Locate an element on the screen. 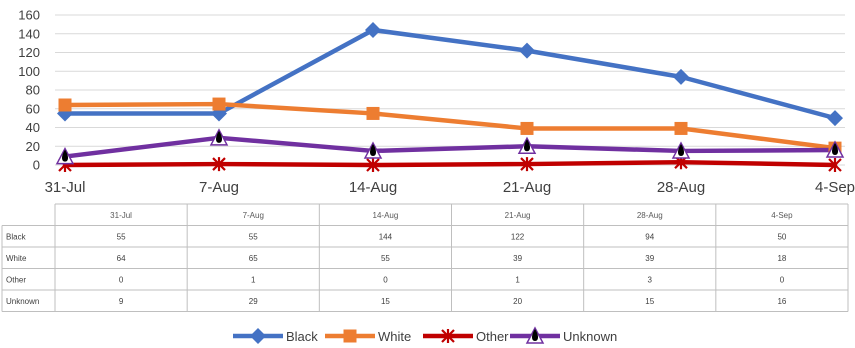 This screenshot has width=855, height=348. table-column-header: 14-Aug is located at coordinates (386, 215).